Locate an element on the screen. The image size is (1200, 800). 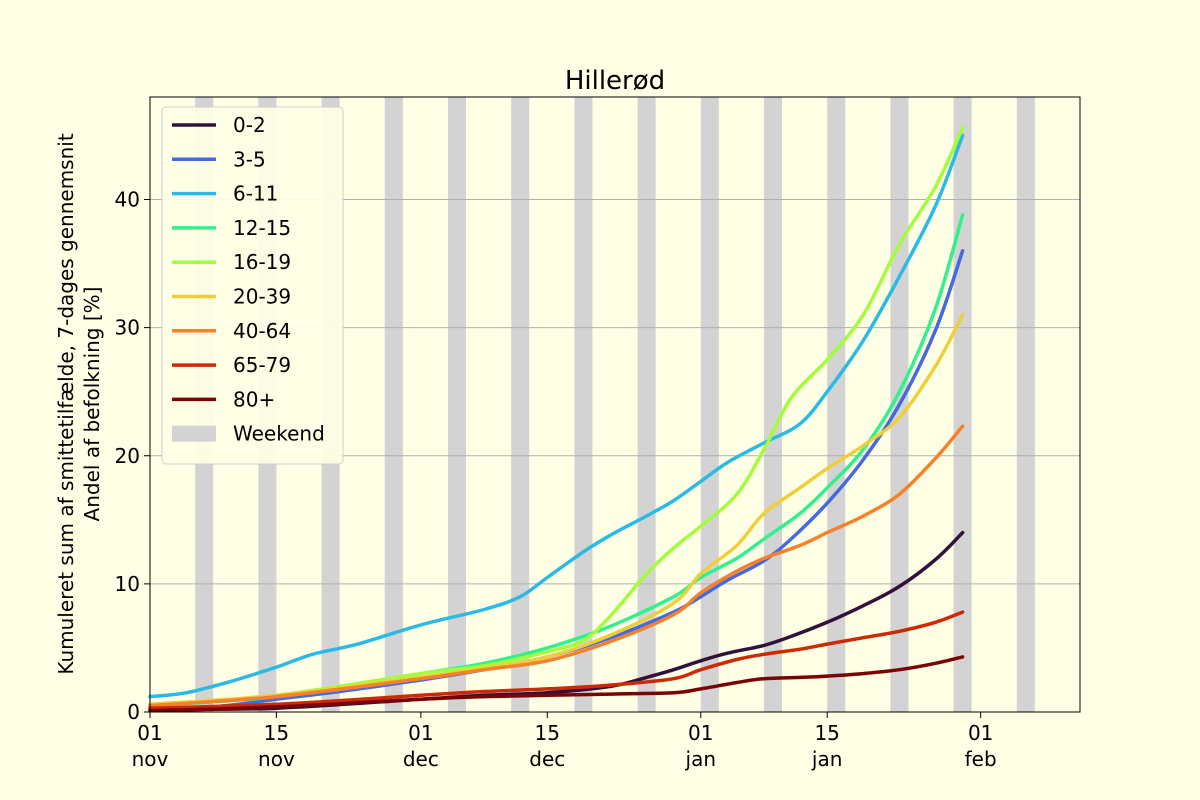
y-tick-label: 20 is located at coordinates (127, 456).